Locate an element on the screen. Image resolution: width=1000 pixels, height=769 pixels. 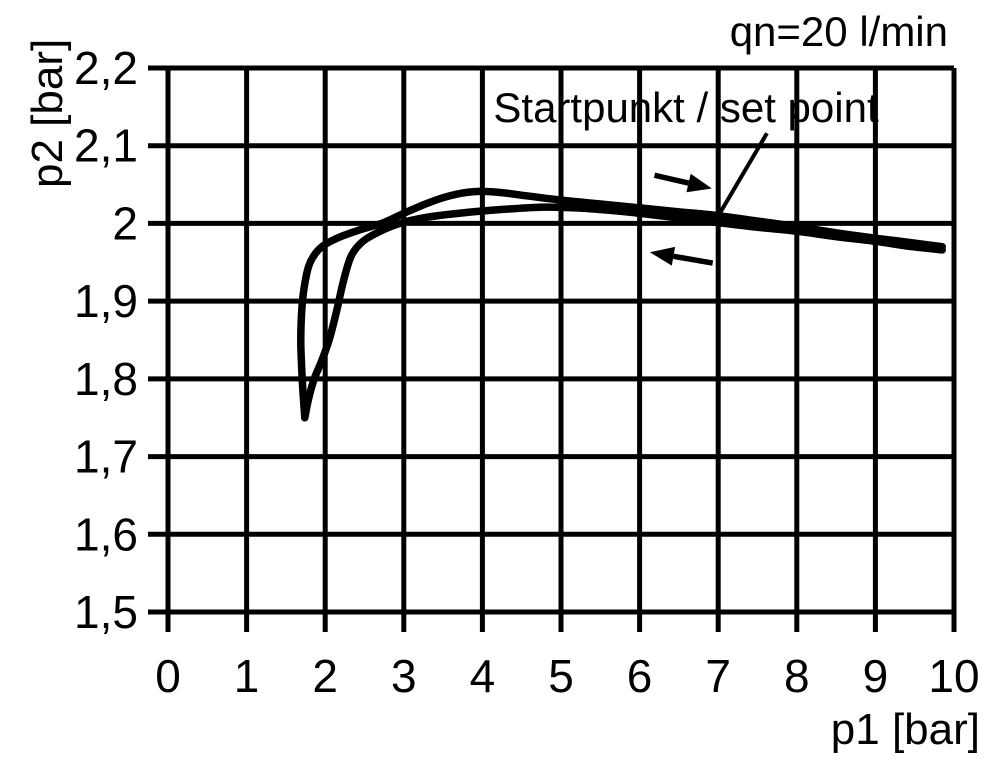
direction-right-arrow-shaft is located at coordinates (671, 179).